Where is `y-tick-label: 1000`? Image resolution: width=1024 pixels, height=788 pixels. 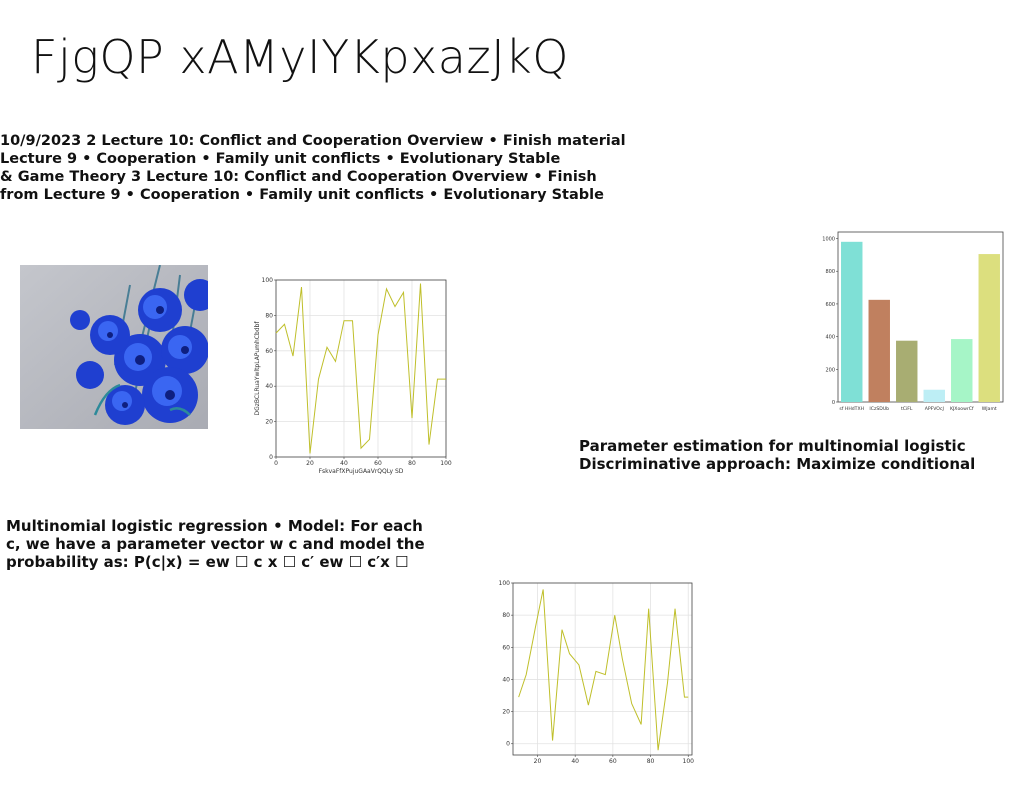
y-tick-label: 1000 is located at coordinates (828, 240).